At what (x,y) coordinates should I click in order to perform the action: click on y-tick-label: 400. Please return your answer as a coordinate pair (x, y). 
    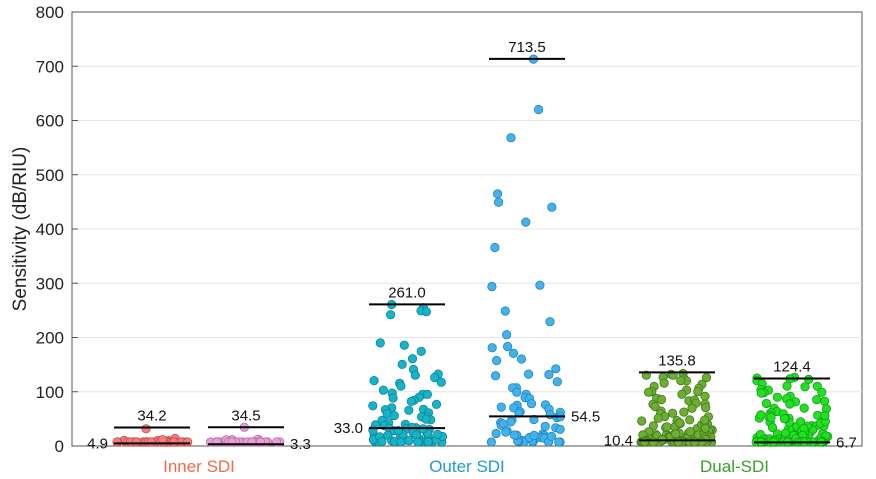
    Looking at the image, I should click on (50, 229).